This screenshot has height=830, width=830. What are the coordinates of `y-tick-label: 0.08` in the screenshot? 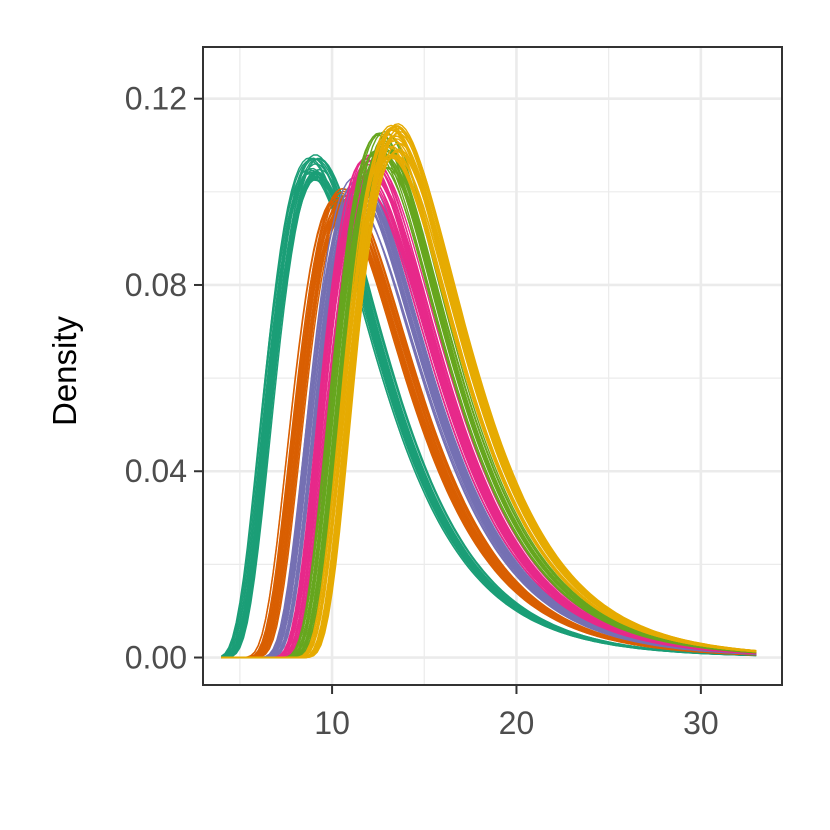 It's located at (156, 285).